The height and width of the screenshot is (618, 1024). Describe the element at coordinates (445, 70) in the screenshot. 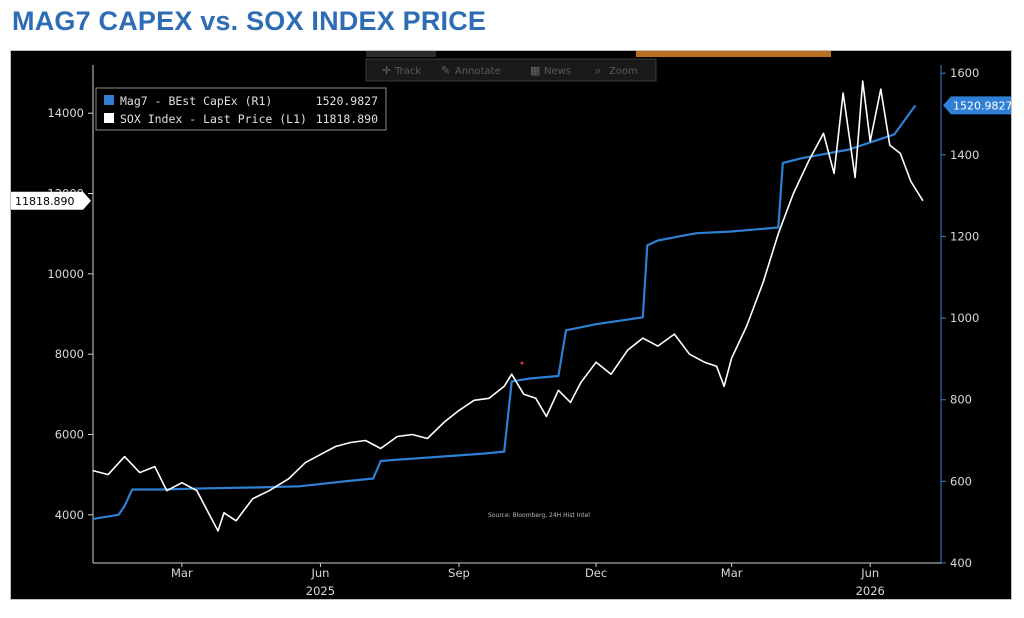

I see `pencil-icon: ✎` at that location.